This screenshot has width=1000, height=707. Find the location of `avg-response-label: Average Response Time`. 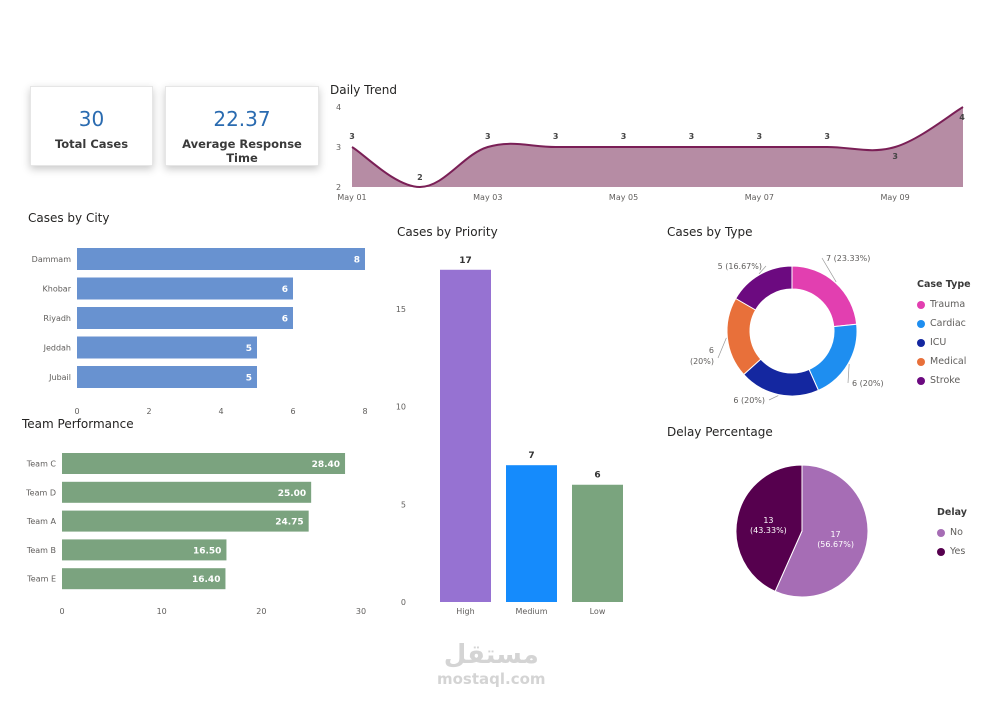

avg-response-label: Average Response Time is located at coordinates (242, 151).